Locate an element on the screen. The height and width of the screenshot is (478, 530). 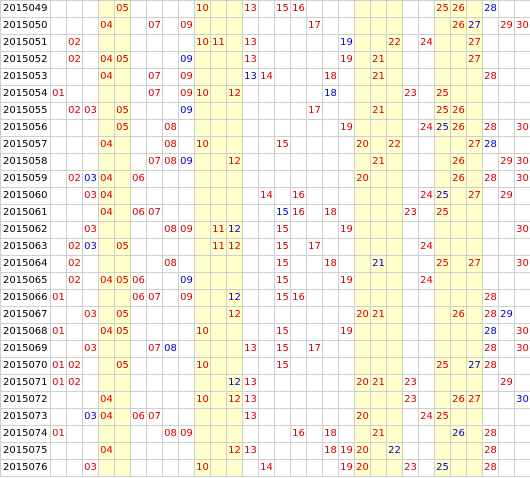
number-cell-03: 03 is located at coordinates (90, 230).